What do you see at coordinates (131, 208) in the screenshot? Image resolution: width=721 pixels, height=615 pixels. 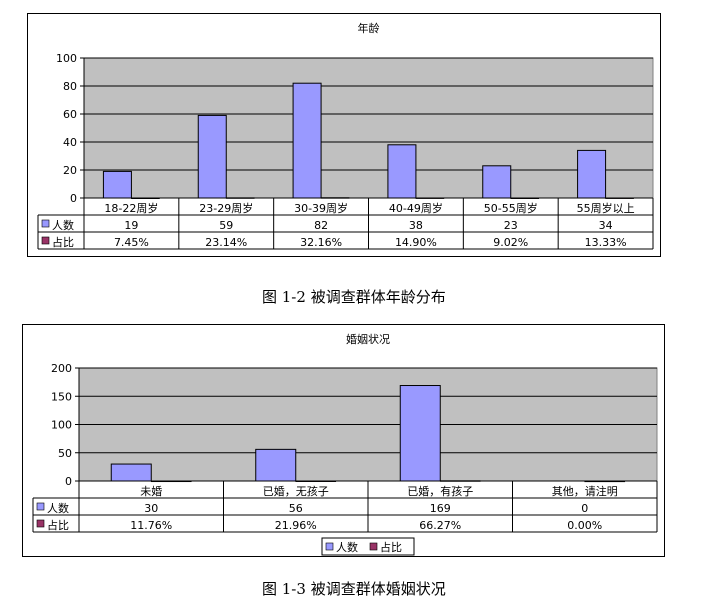 I see `category-label: 18-22周岁` at bounding box center [131, 208].